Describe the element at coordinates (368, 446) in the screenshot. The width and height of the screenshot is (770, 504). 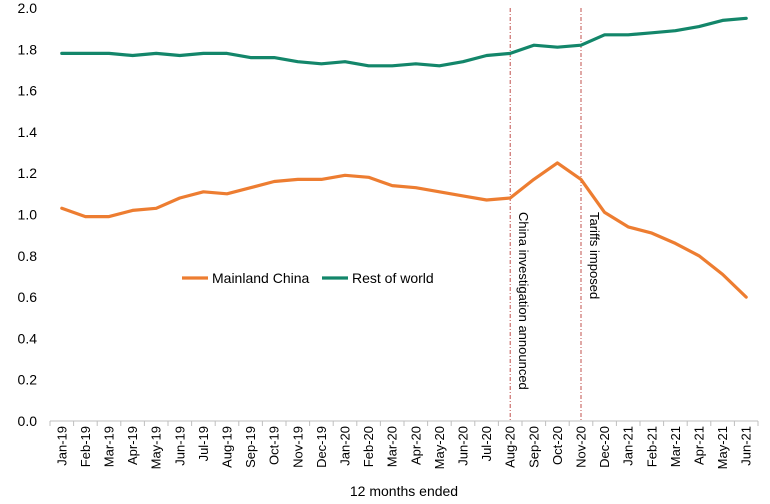
I see `x-tick-label: Feb-20` at that location.